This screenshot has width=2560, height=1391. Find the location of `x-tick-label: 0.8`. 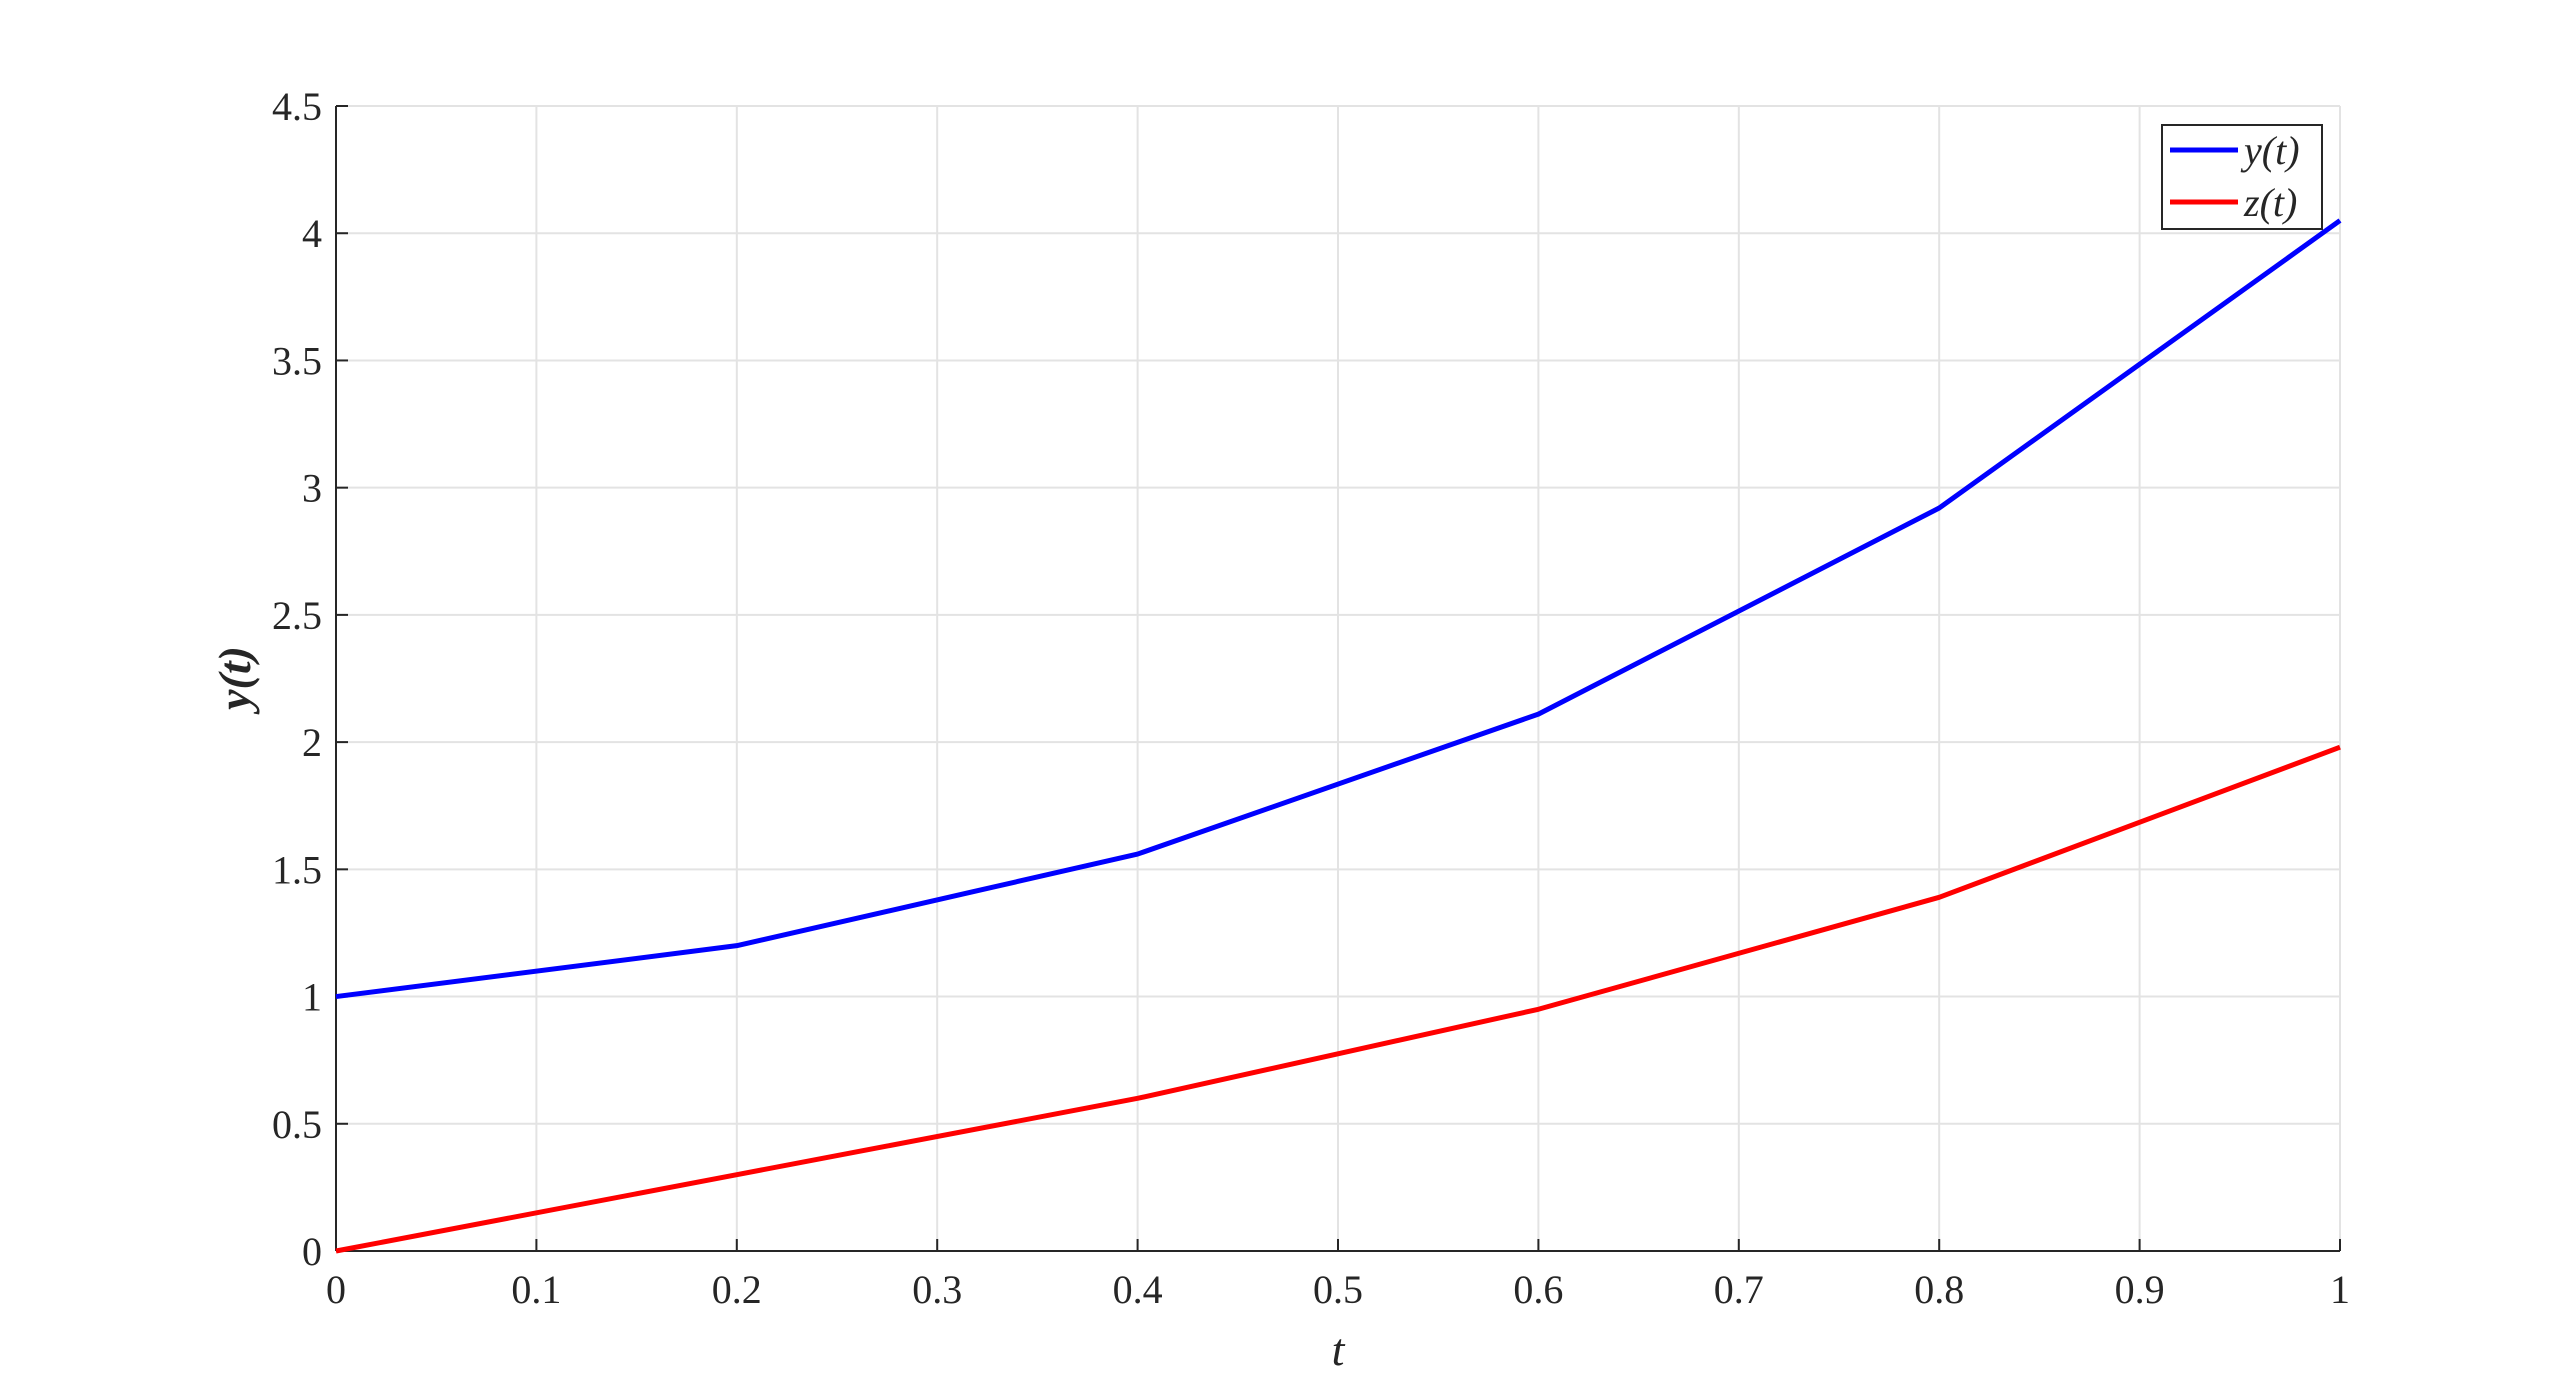

x-tick-label: 0.8 is located at coordinates (1939, 1289).